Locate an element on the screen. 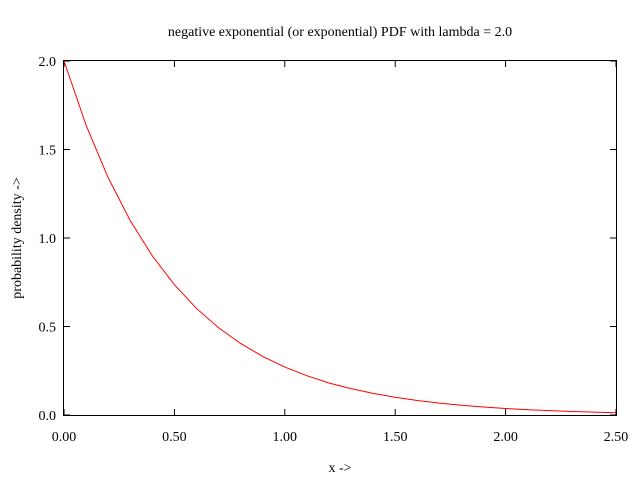 The height and width of the screenshot is (480, 640). y-tick-label: 1.5 is located at coordinates (48, 151).